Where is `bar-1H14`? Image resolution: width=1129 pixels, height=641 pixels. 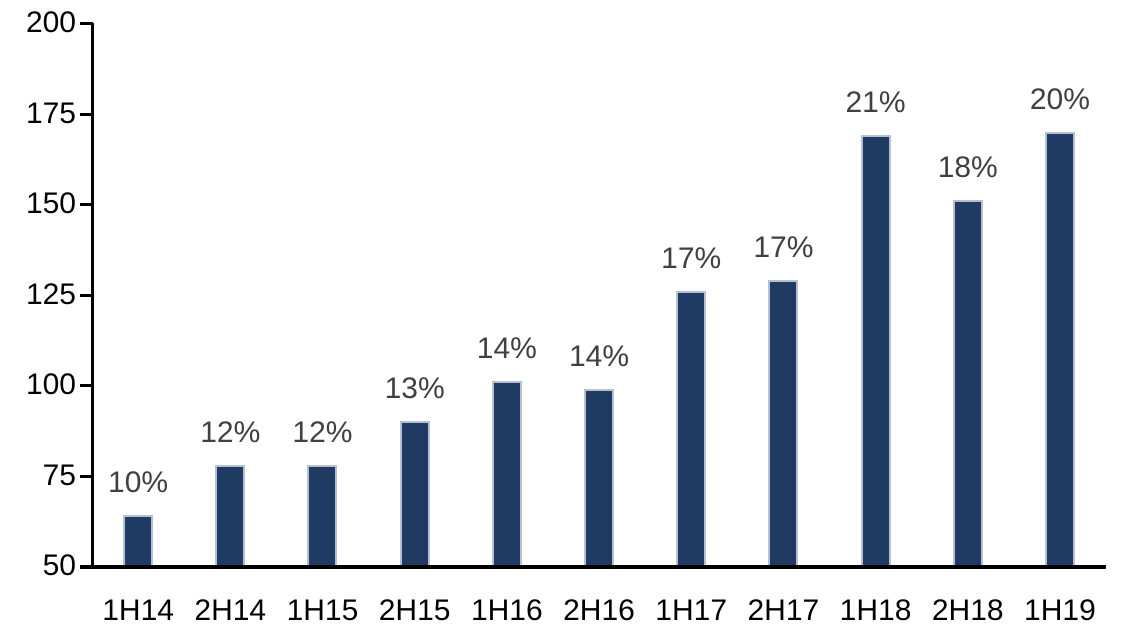 bar-1H14 is located at coordinates (138, 540).